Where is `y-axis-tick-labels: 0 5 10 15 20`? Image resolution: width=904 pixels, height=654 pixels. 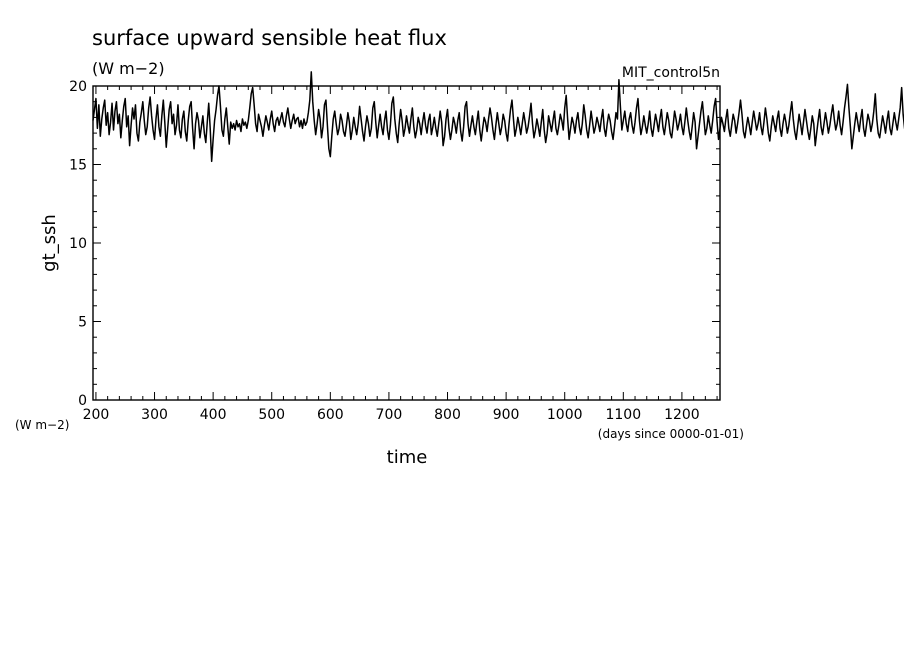 y-axis-tick-labels: 0 5 10 15 20 is located at coordinates (78, 244).